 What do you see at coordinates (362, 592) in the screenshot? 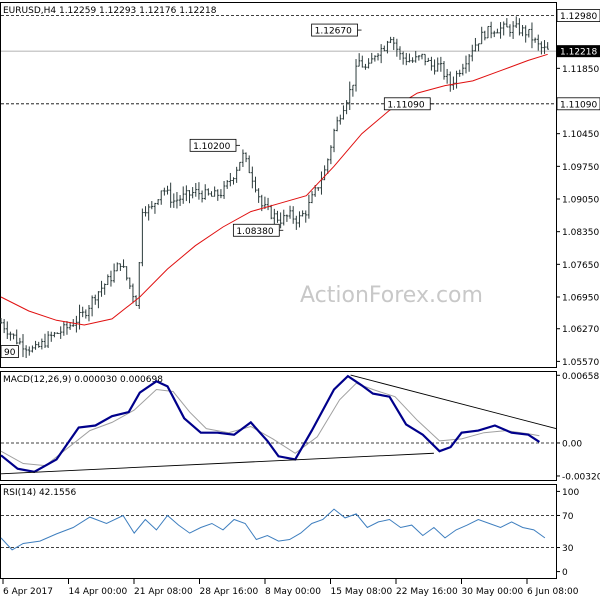
I see `x-tick-label: 15 May 08:00` at bounding box center [362, 592].